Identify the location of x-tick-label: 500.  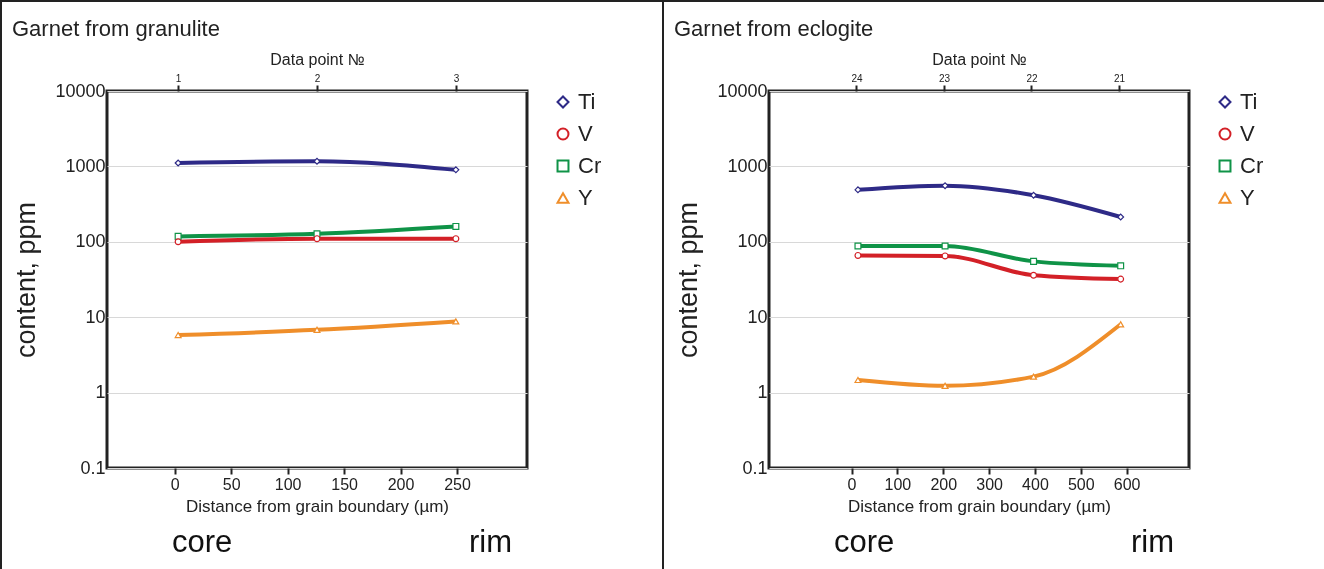
(1081, 484).